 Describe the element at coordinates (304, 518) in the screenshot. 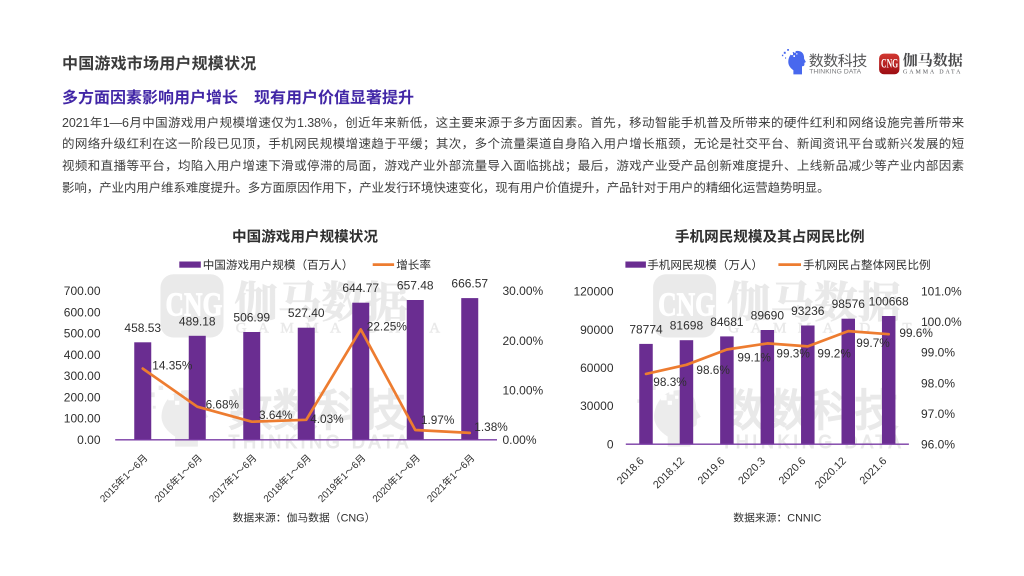

I see `svg-text: 数据来源：伽马数据（CNG）` at that location.